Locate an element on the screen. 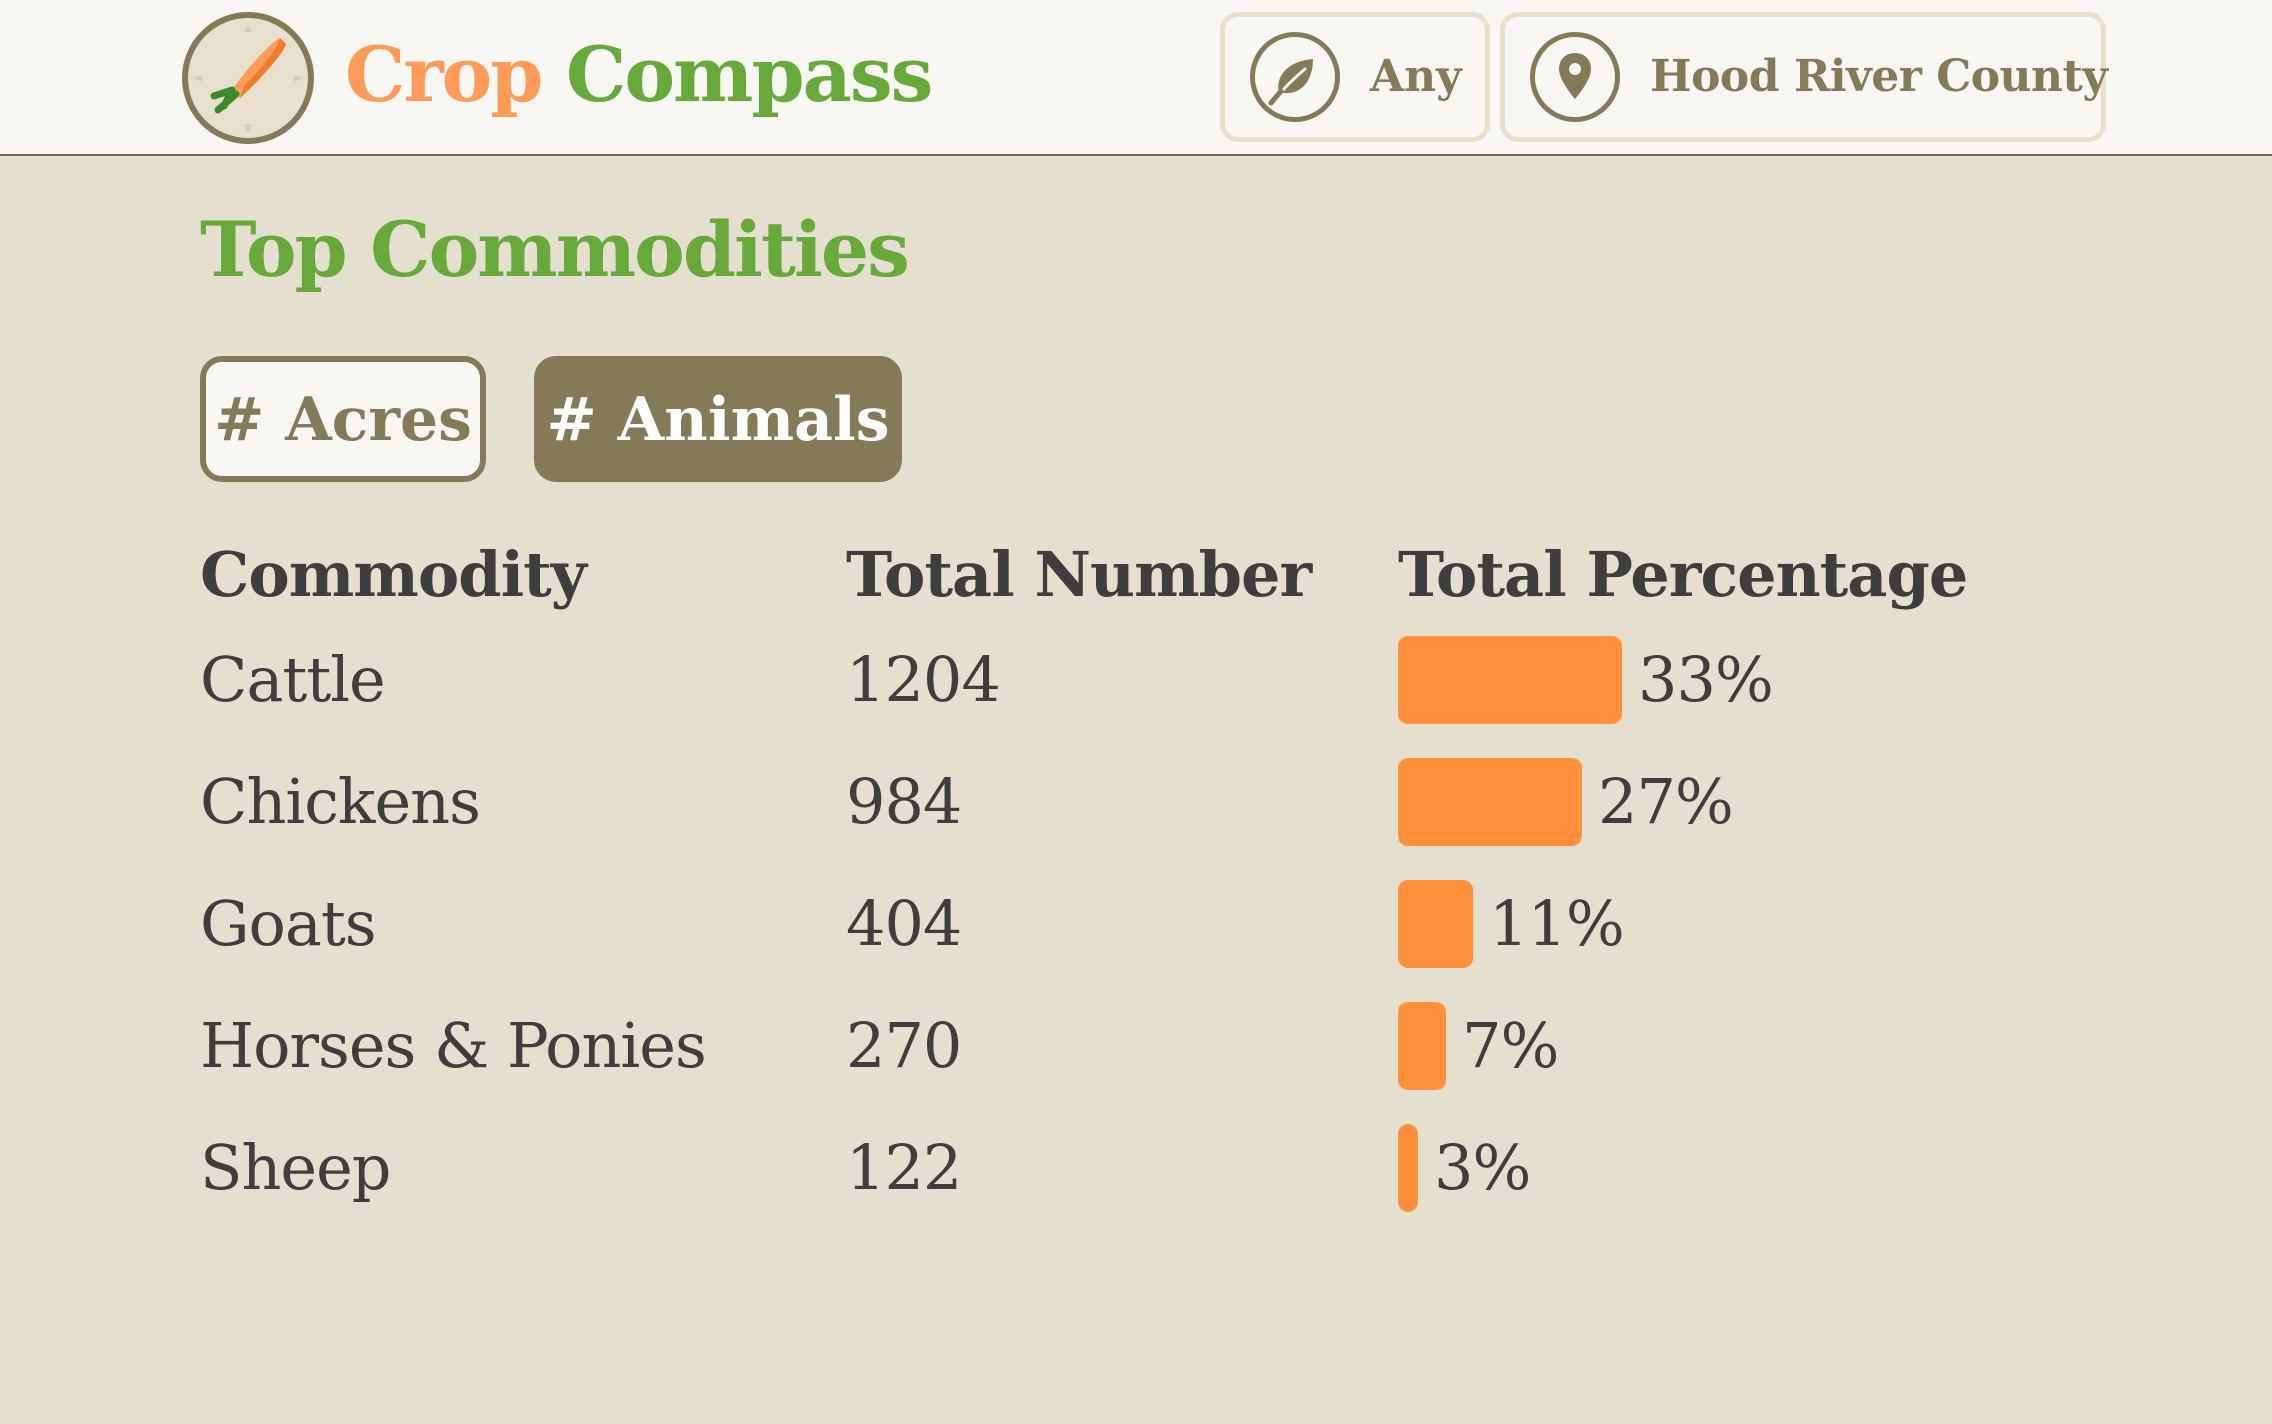 Image resolution: width=2272 pixels, height=1424 pixels. commodity-name: Goats is located at coordinates (288, 923).